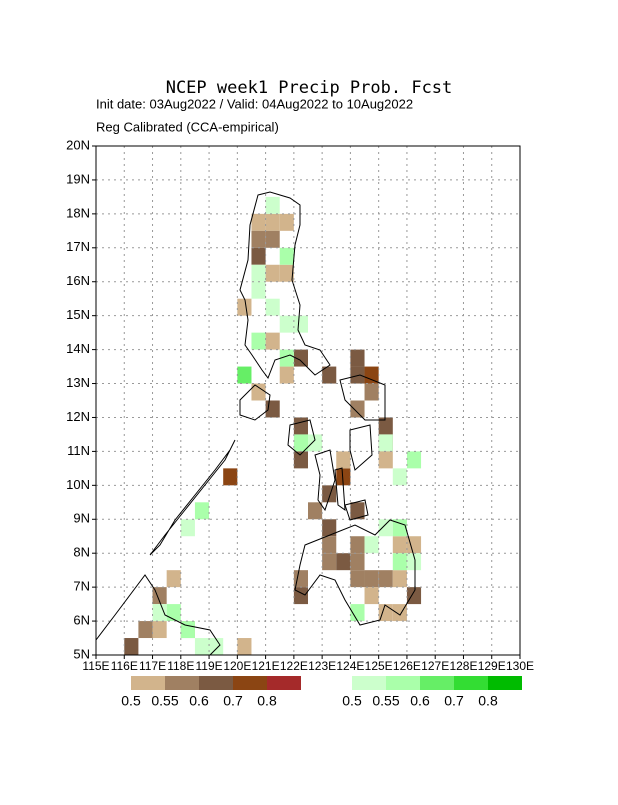  Describe the element at coordinates (78, 280) in the screenshot. I see `y-tick-label: 16N` at that location.